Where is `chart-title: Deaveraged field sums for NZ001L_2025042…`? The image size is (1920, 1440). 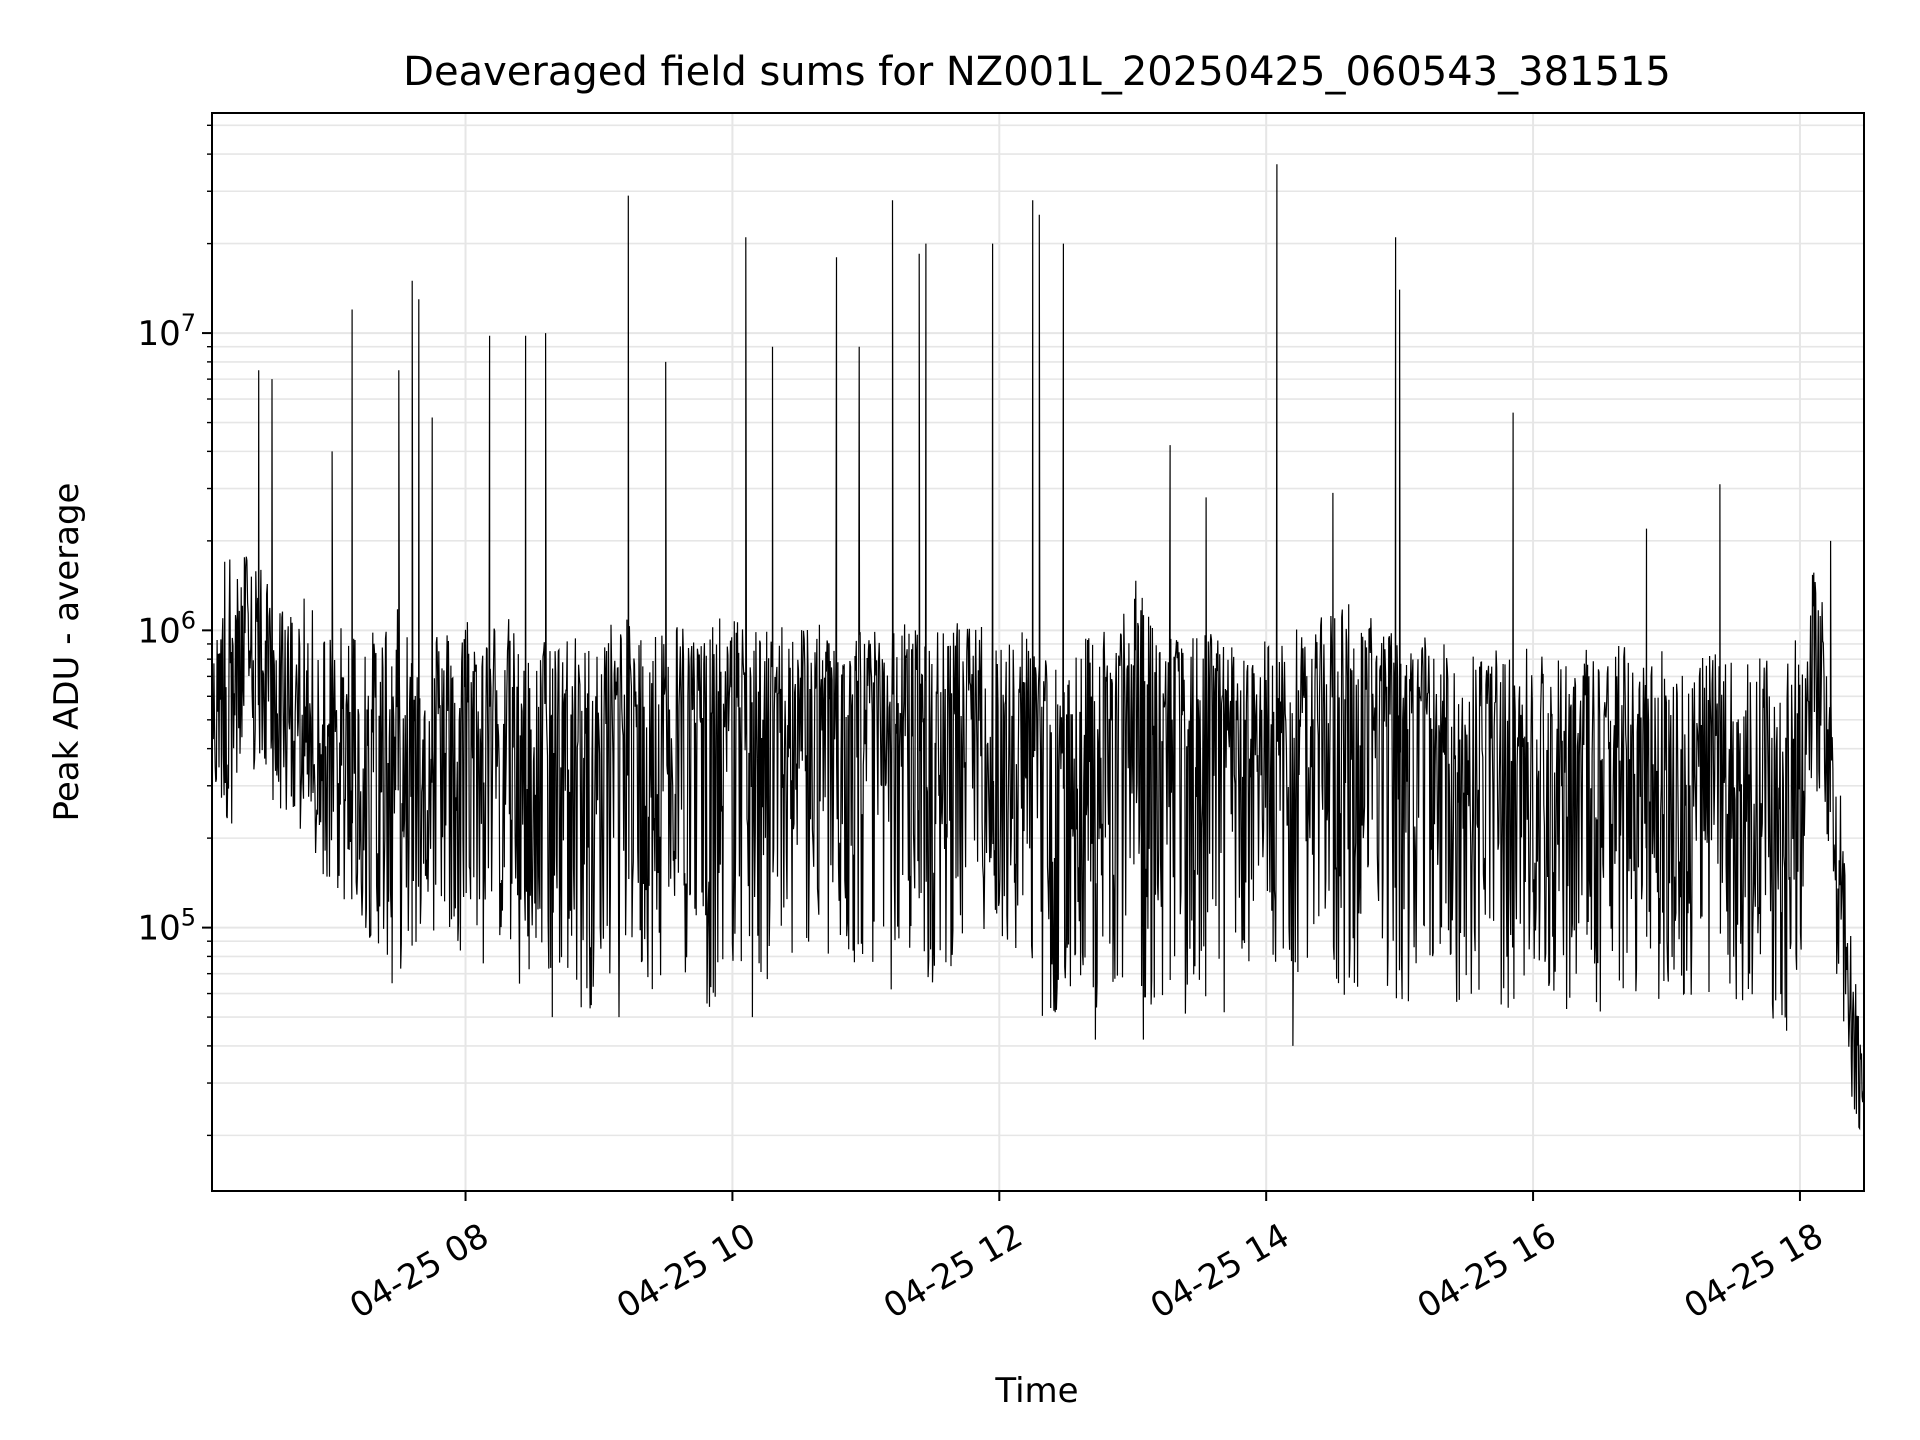
chart-title: Deaveraged field sums for NZ001L_2025042… is located at coordinates (1037, 72).